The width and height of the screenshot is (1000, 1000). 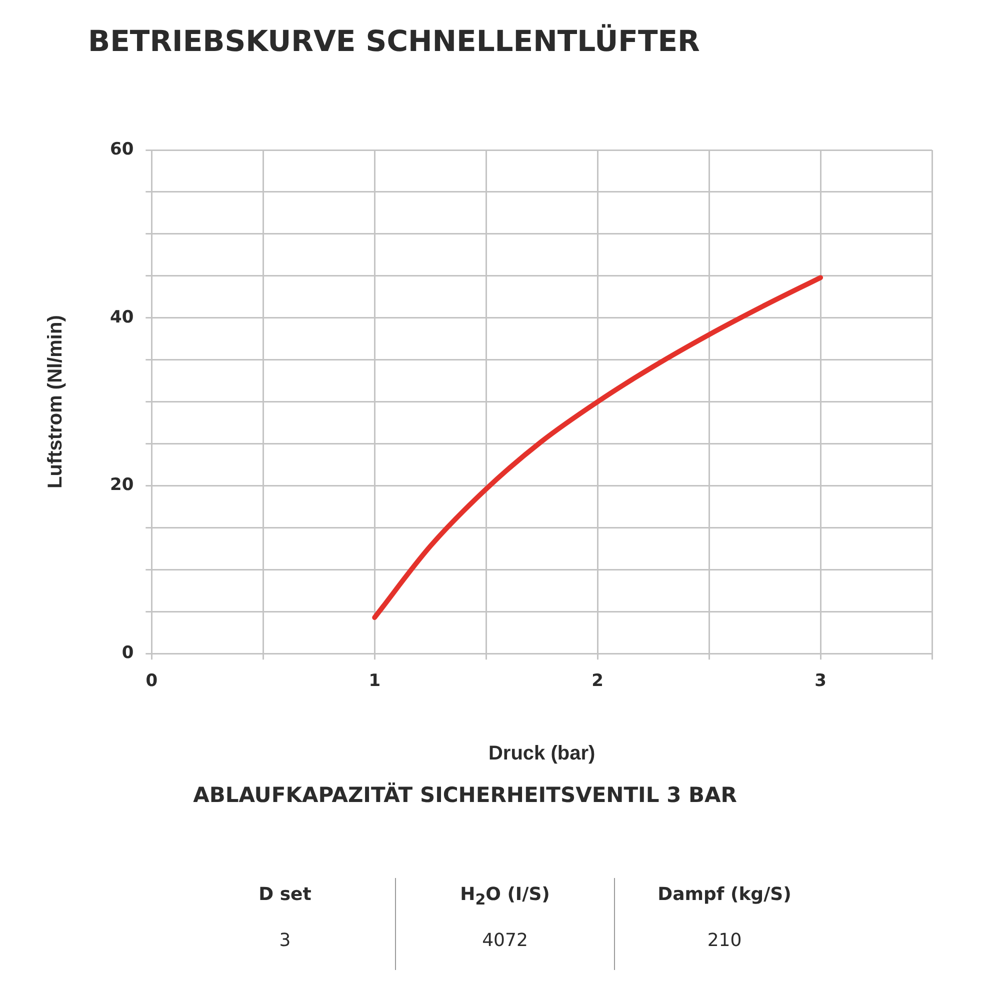 What do you see at coordinates (122, 149) in the screenshot?
I see `y-tick-label: 60` at bounding box center [122, 149].